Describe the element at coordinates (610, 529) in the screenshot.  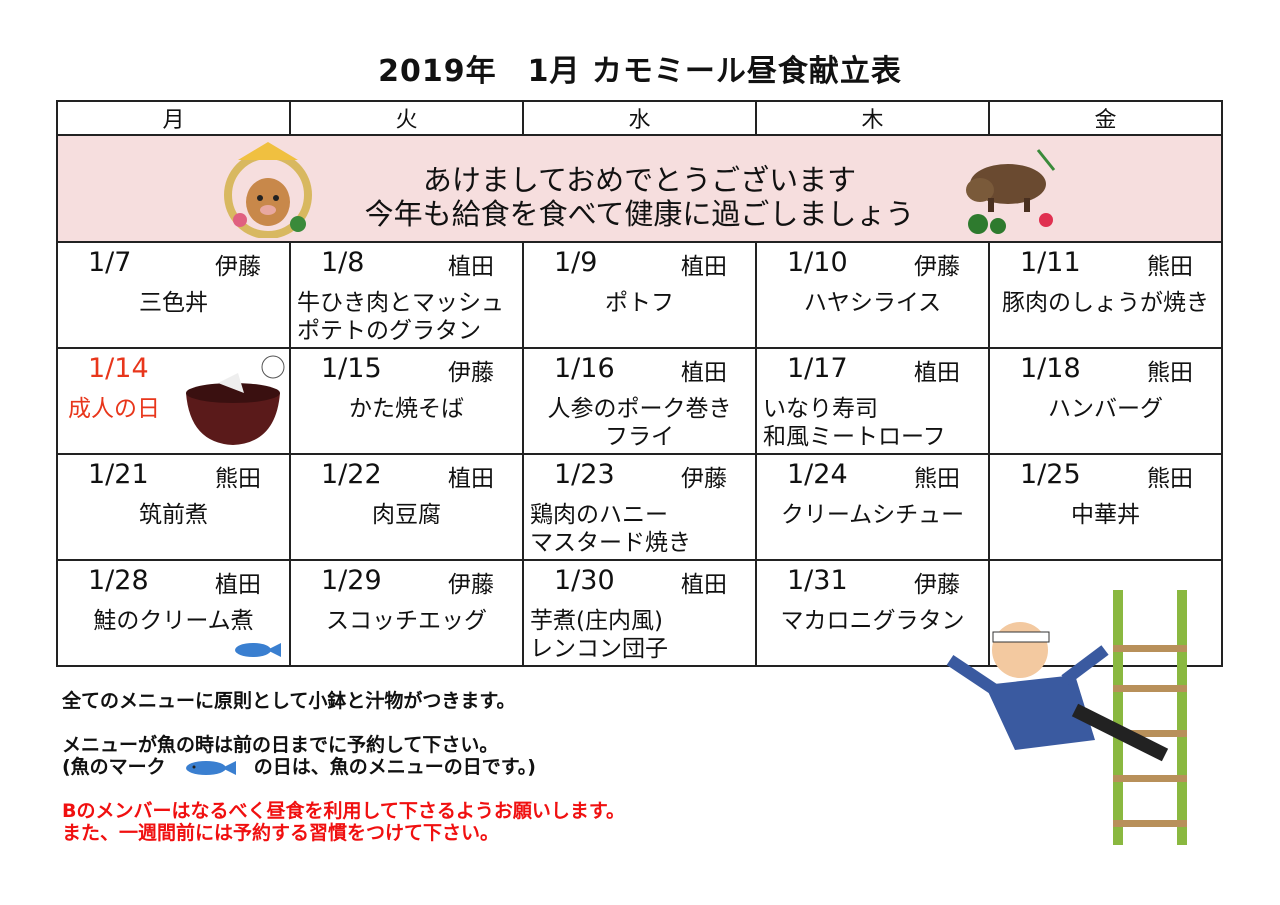
I see `day-menu: 鶏肉のハニー マスタード焼き` at that location.